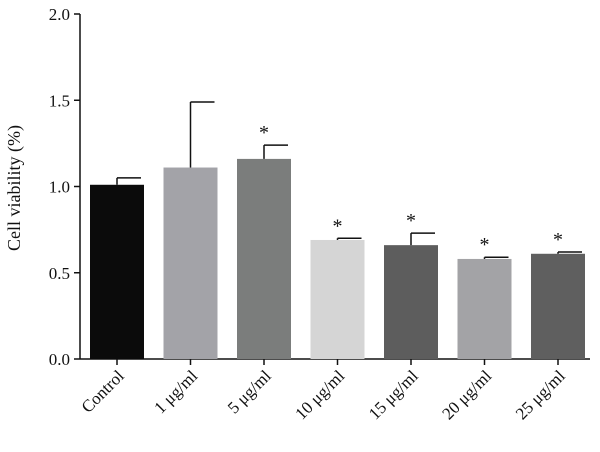 Image resolution: width=600 pixels, height=452 pixels. I want to click on y-tick-label: 0.5, so click(59, 273).